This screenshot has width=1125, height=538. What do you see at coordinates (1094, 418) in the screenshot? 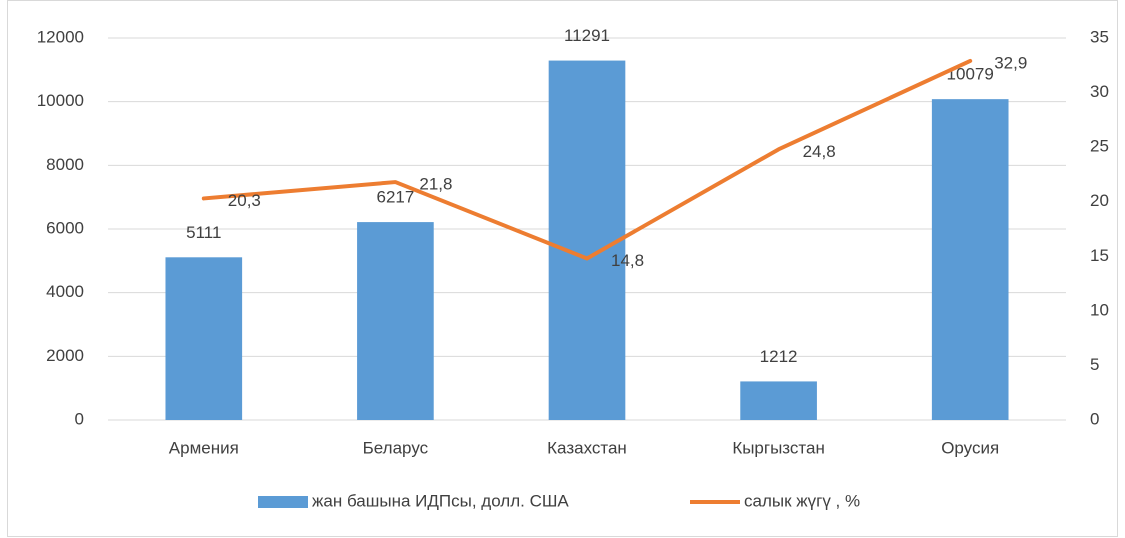
I see `y2-tick-label: 0` at bounding box center [1094, 418].